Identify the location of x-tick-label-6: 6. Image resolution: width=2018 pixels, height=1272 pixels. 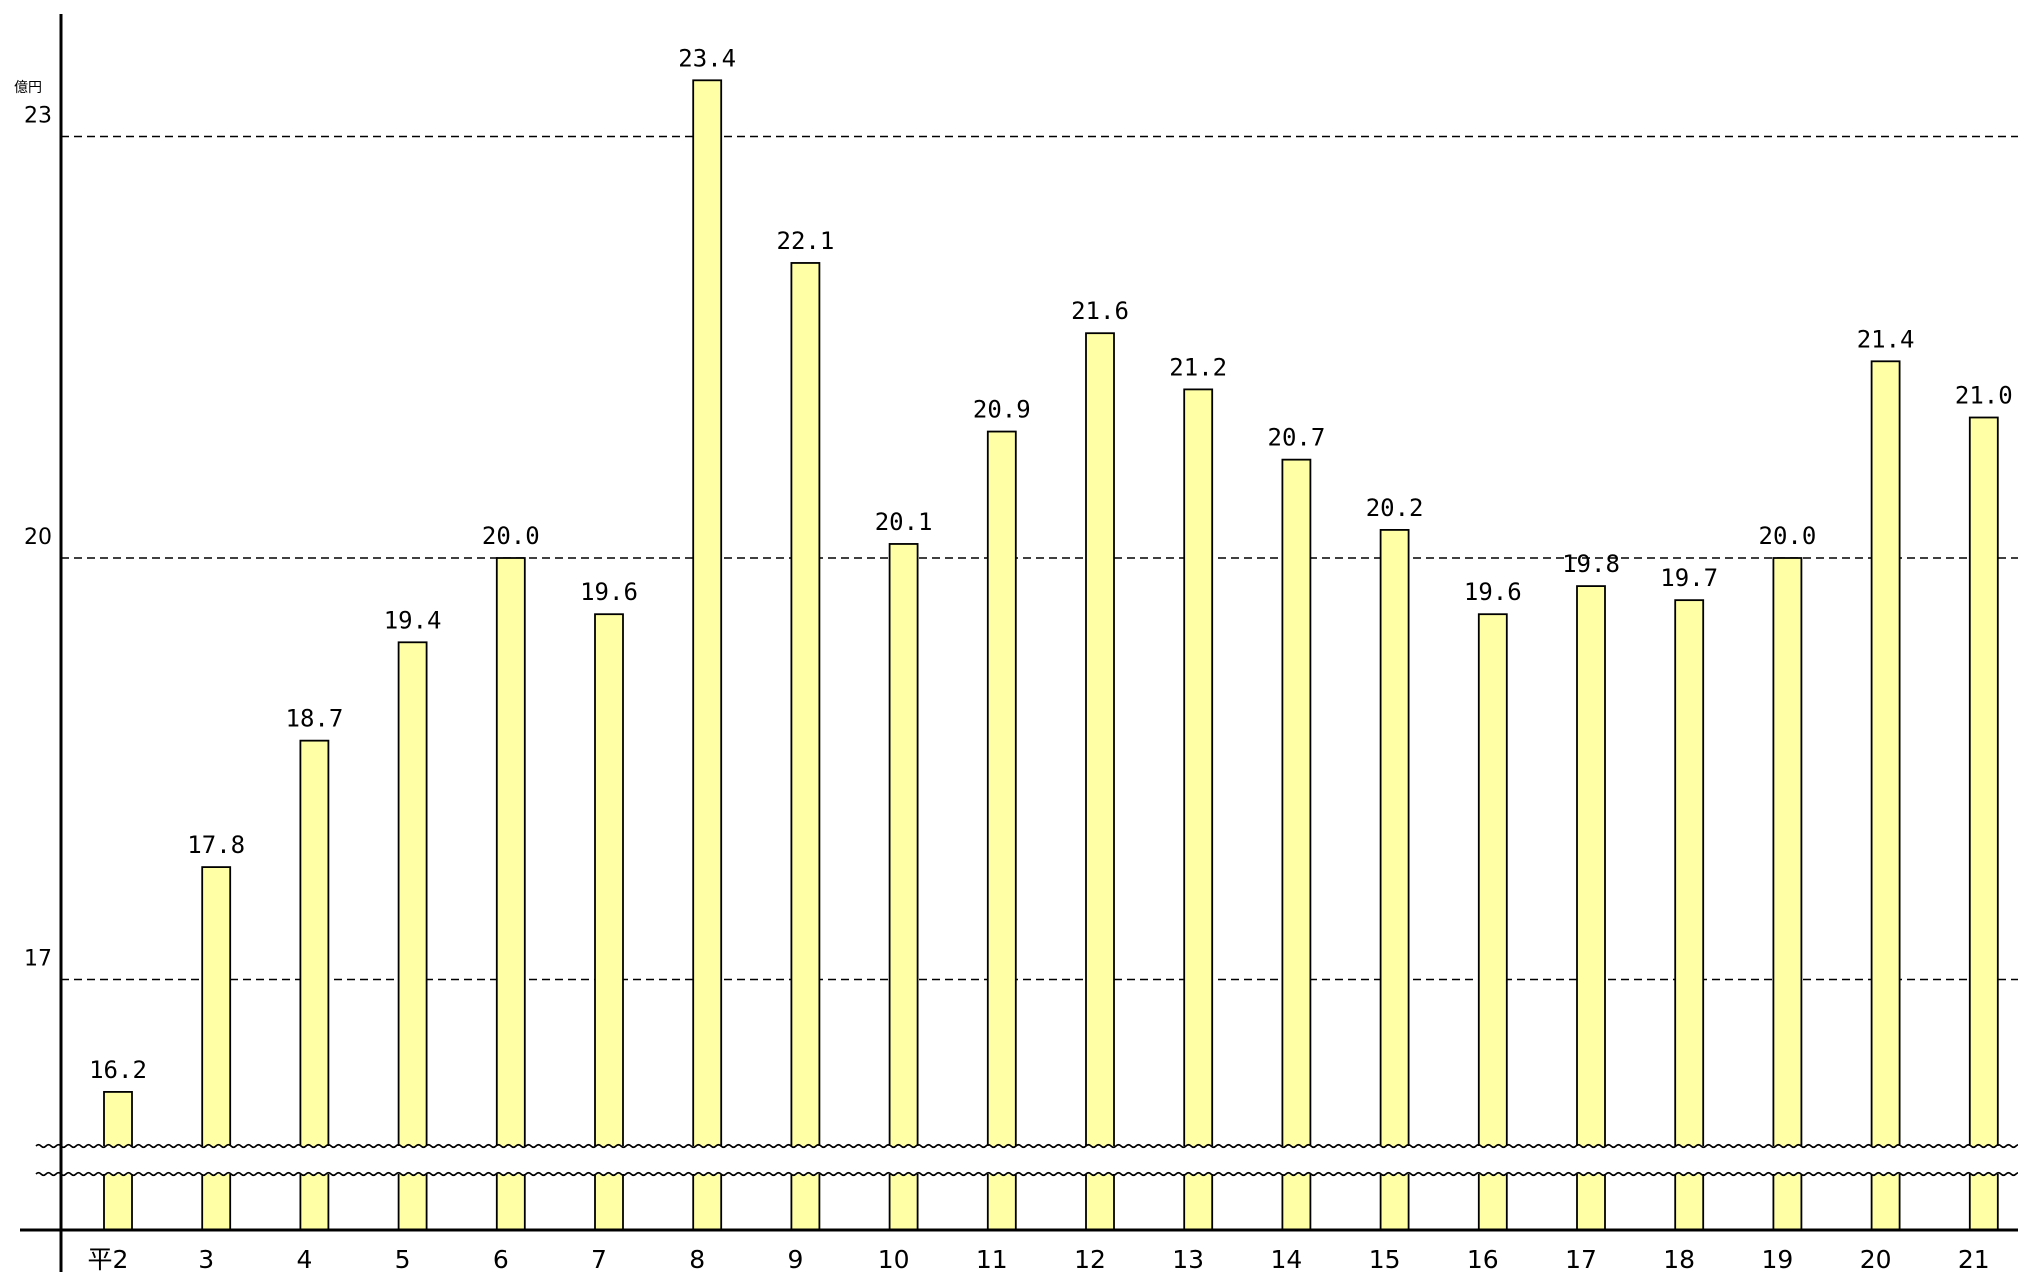
(501, 1258).